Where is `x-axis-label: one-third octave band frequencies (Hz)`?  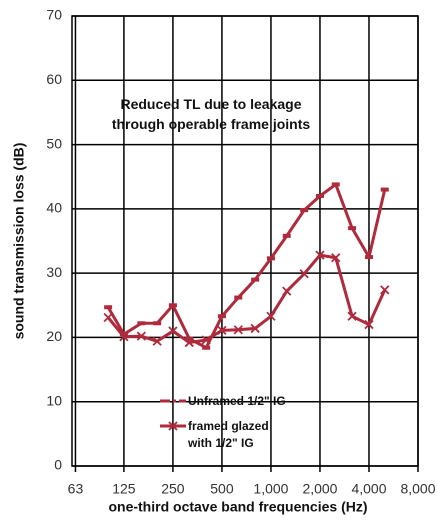
x-axis-label: one-third octave band frequencies (Hz) is located at coordinates (237, 507).